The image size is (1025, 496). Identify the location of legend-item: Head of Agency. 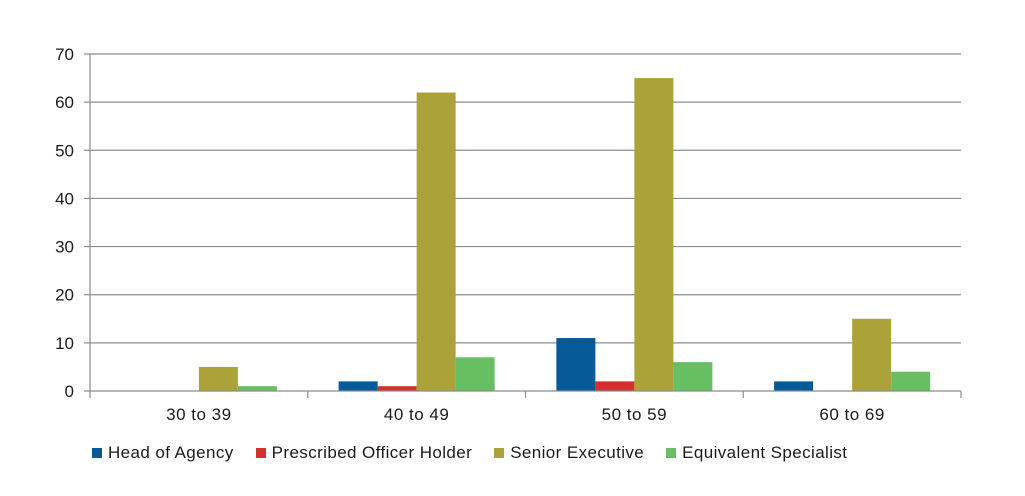
(163, 453).